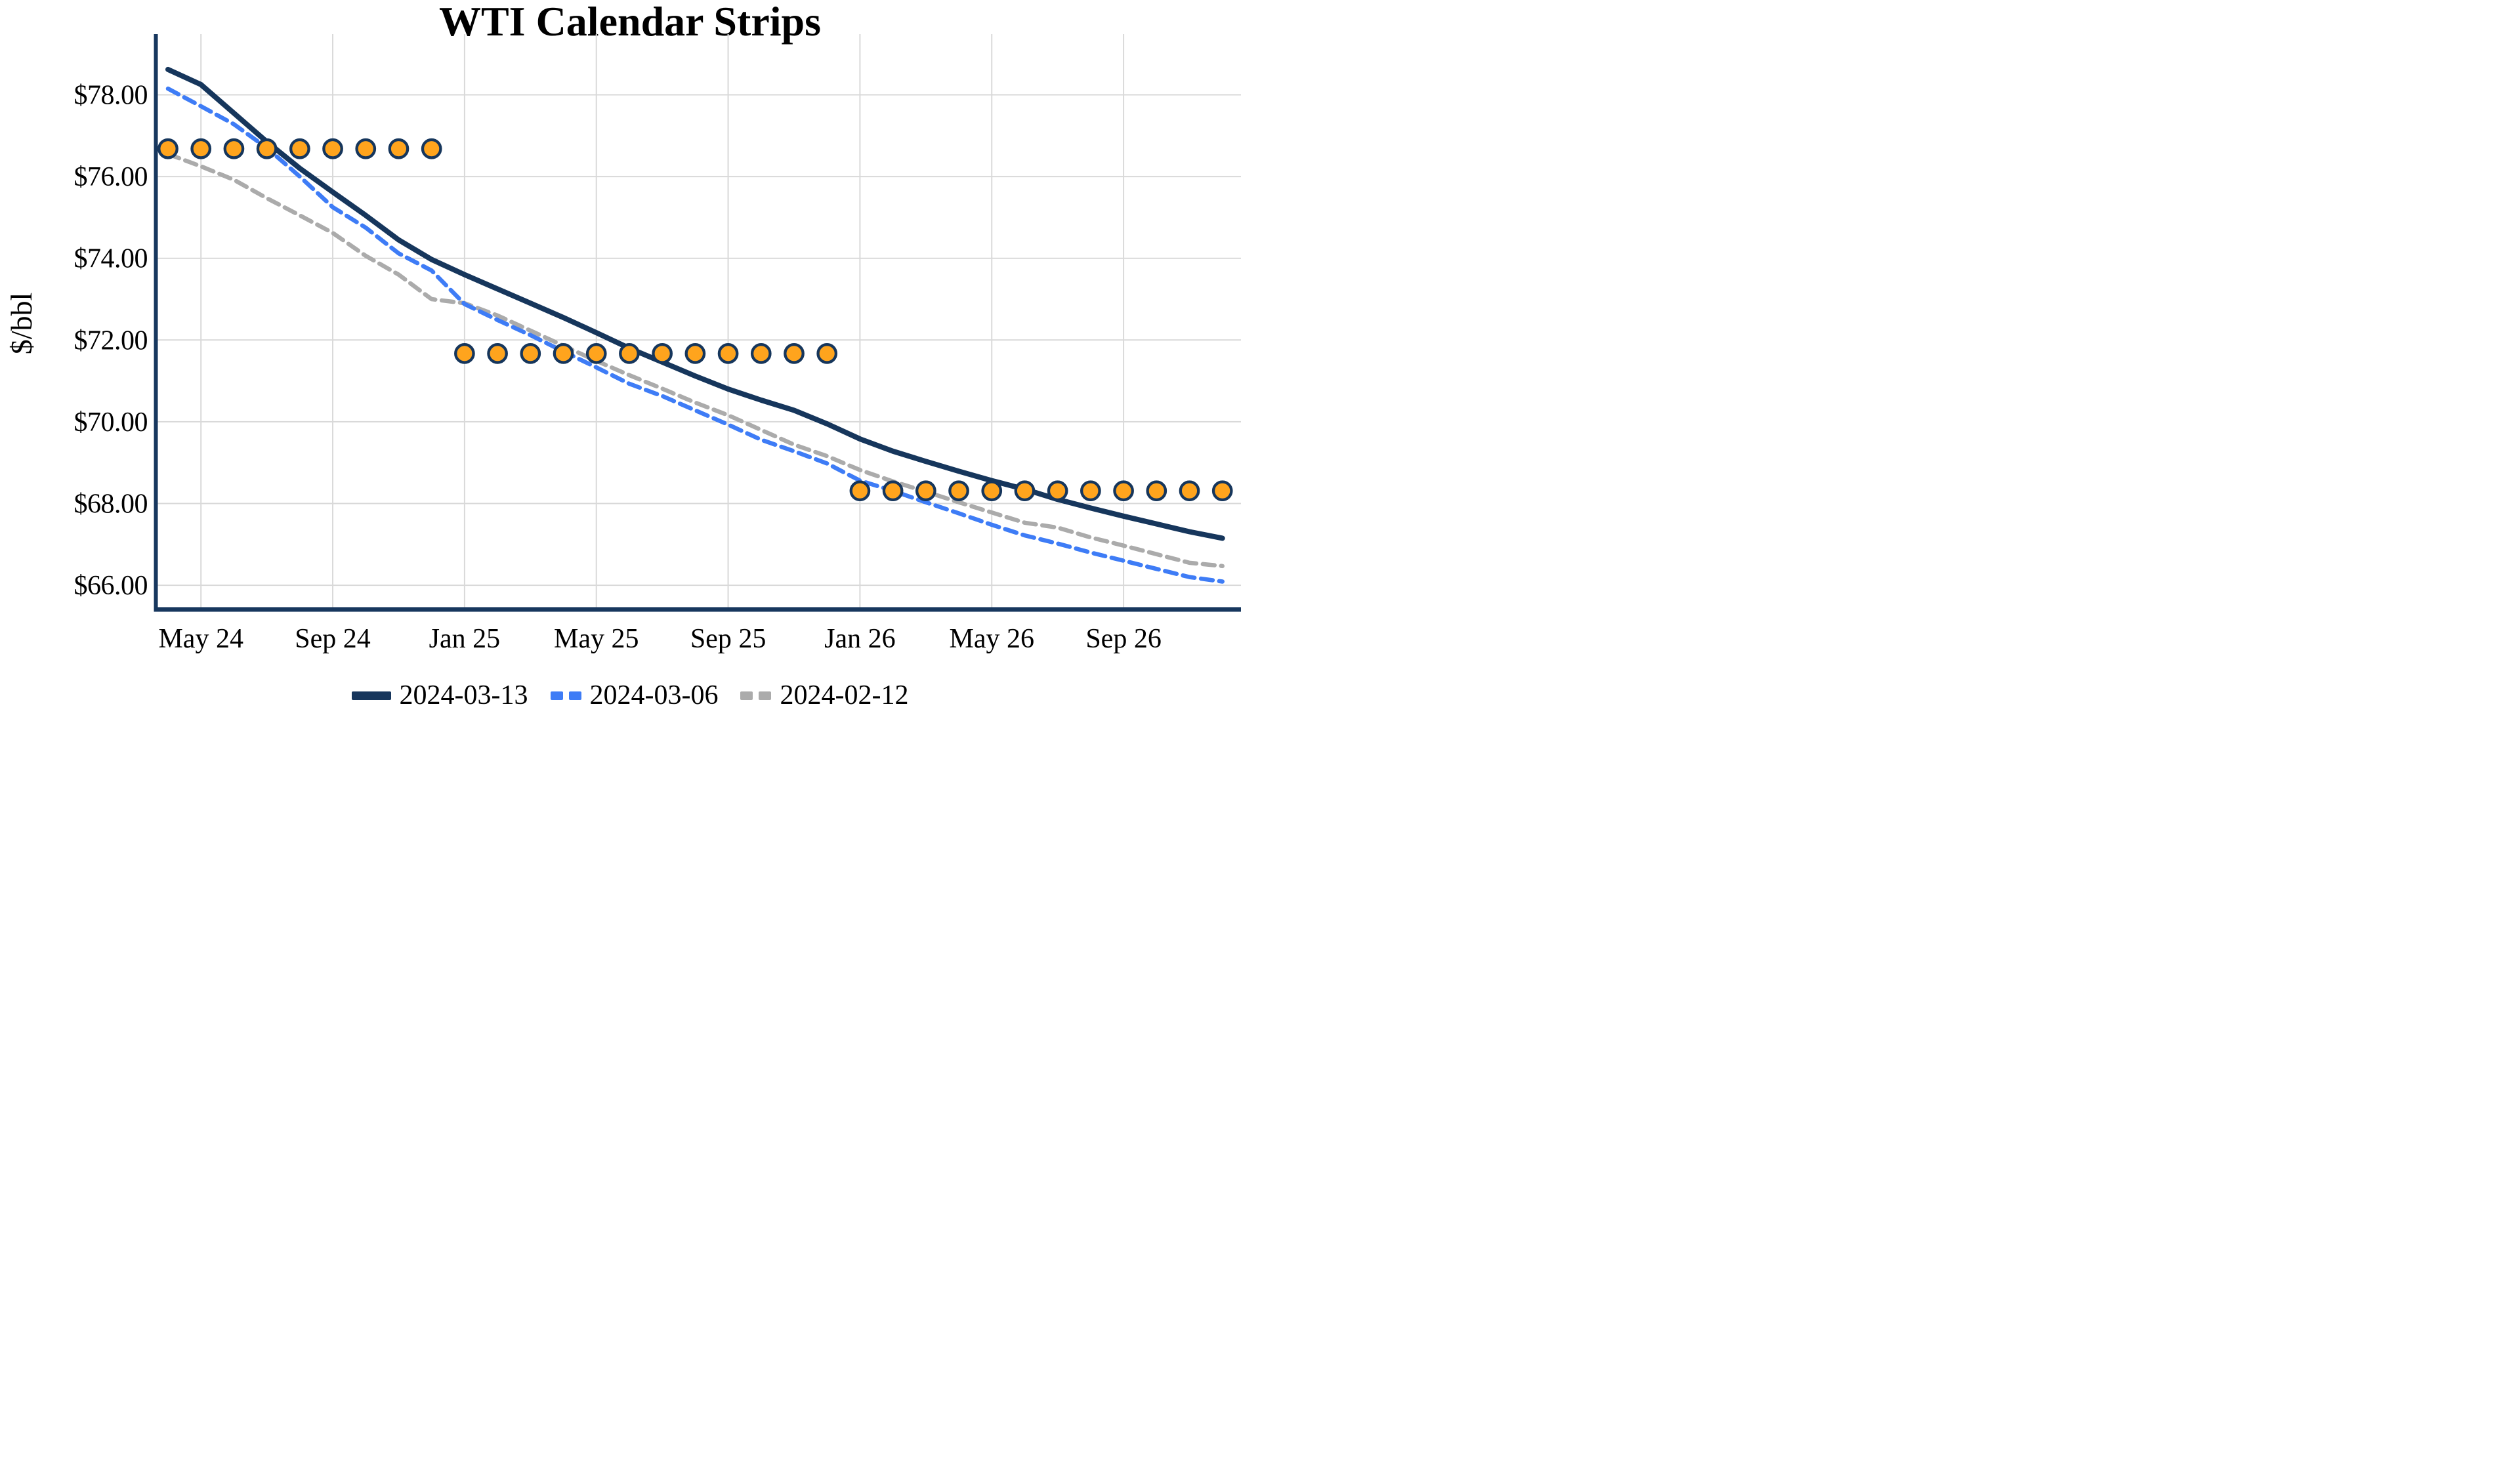  What do you see at coordinates (756, 695) in the screenshot?
I see `legend-swatch-gray-dashed-line` at bounding box center [756, 695].